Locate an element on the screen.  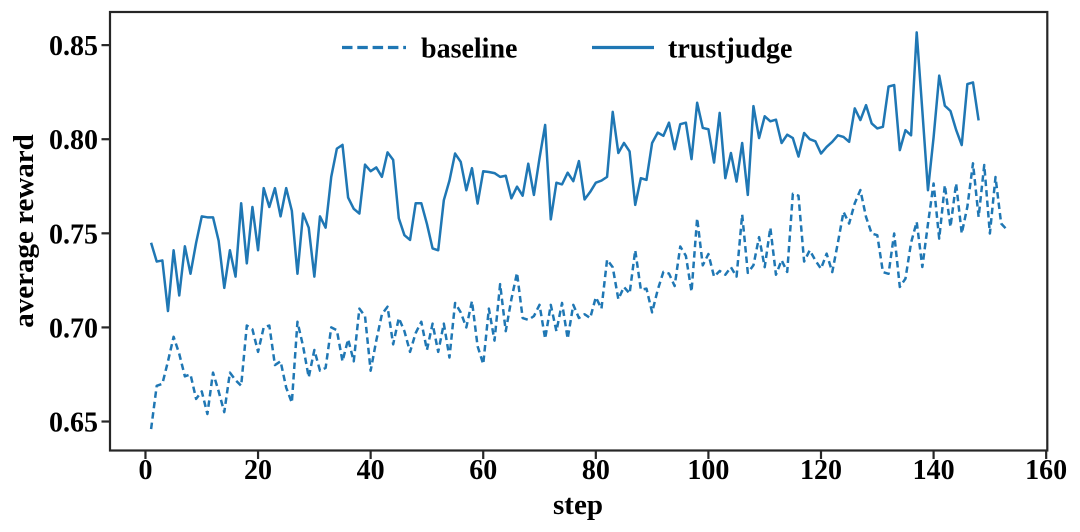
y-tick-label: 0.75 is located at coordinates (73, 234).